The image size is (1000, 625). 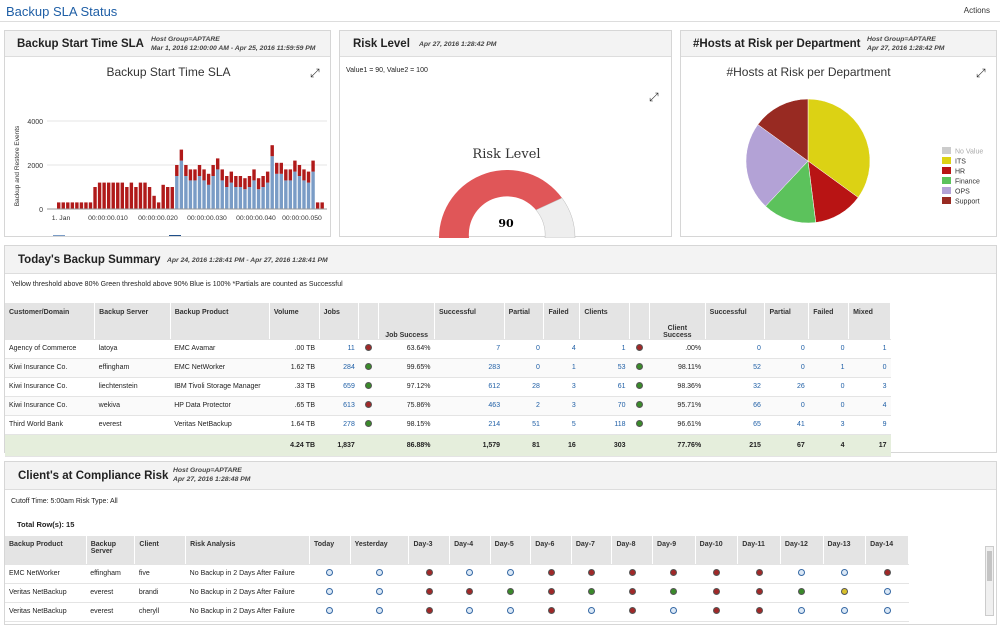 What do you see at coordinates (227, 235) in the screenshot?
I see `legend-label: Started Within 31-60 Min` at bounding box center [227, 235].